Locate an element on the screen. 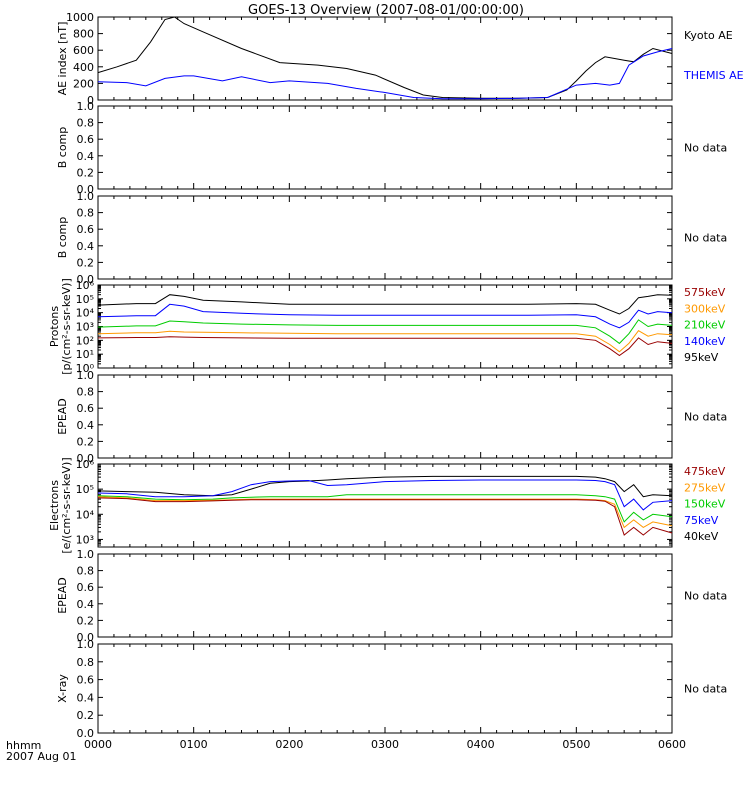  y-tick-label: 600 is located at coordinates (83, 50).